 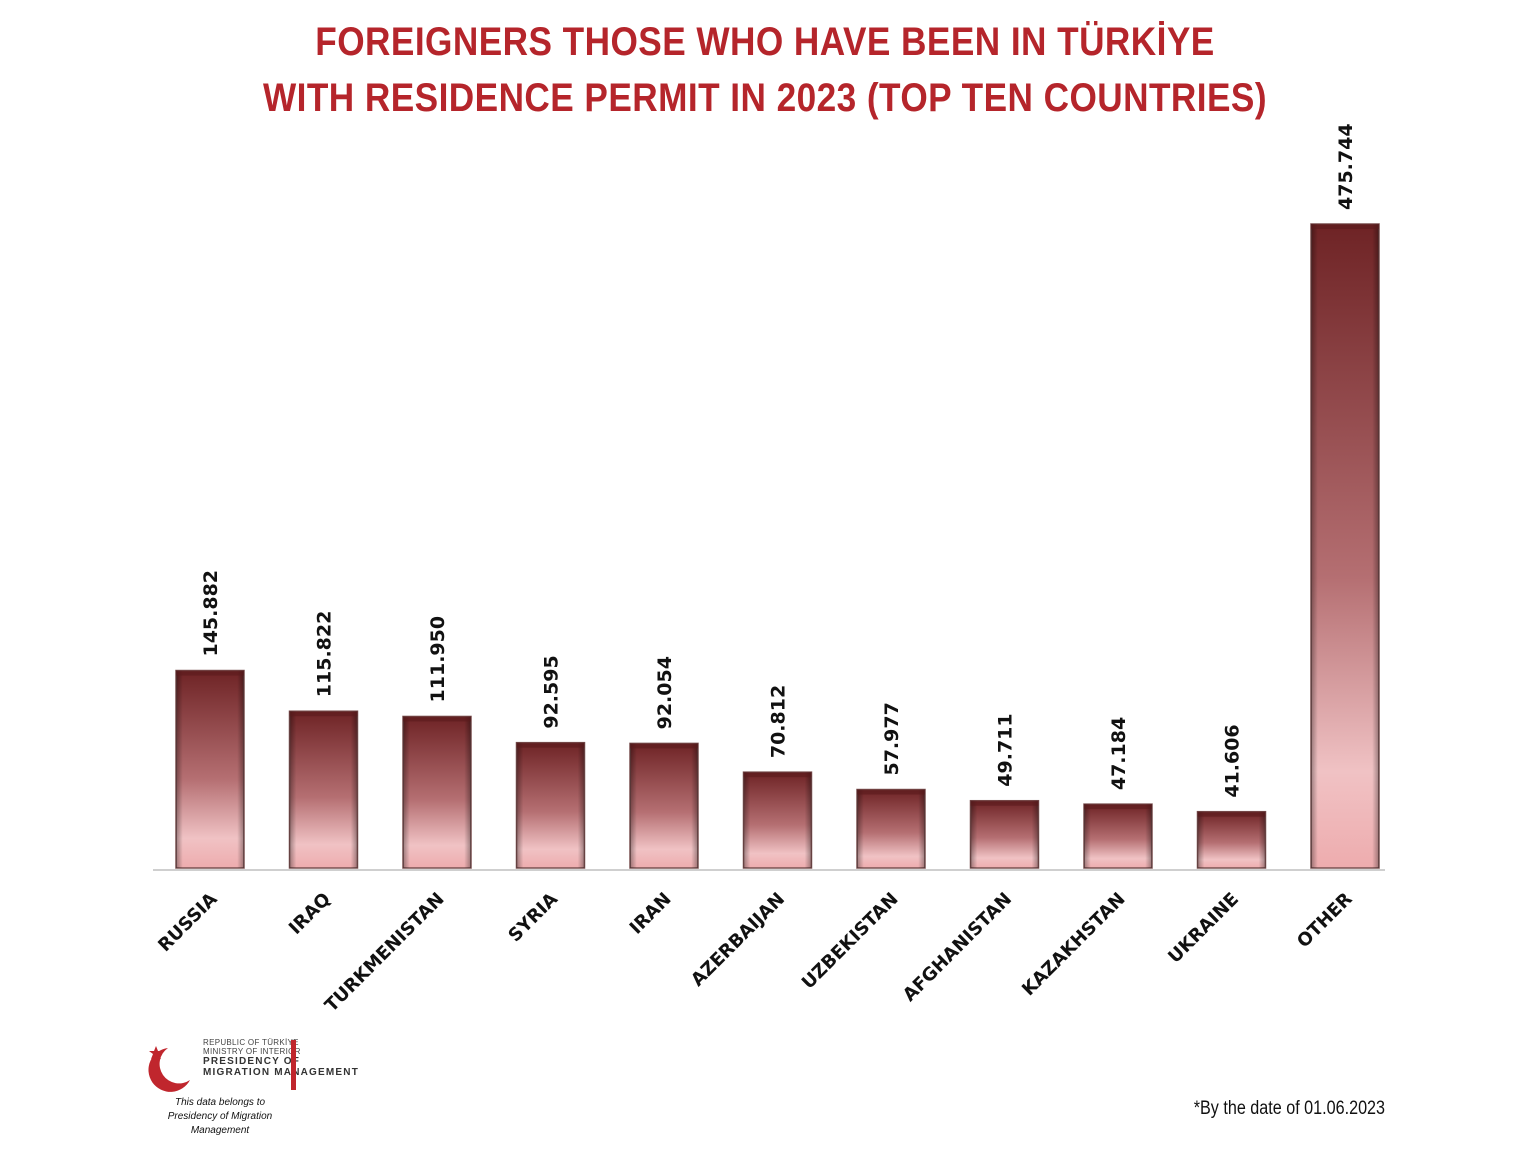 I want to click on bar-cap-ukraine, so click(x=1231, y=814).